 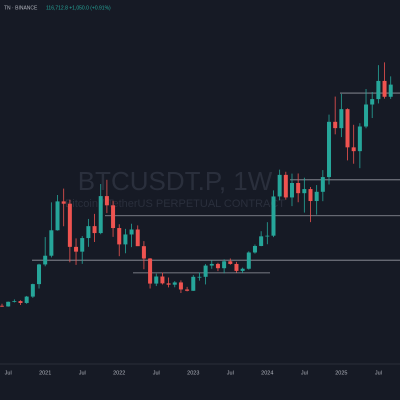 I want to click on quote: 116,712.8 +1,050.0 (+0.91%), so click(x=78, y=8).